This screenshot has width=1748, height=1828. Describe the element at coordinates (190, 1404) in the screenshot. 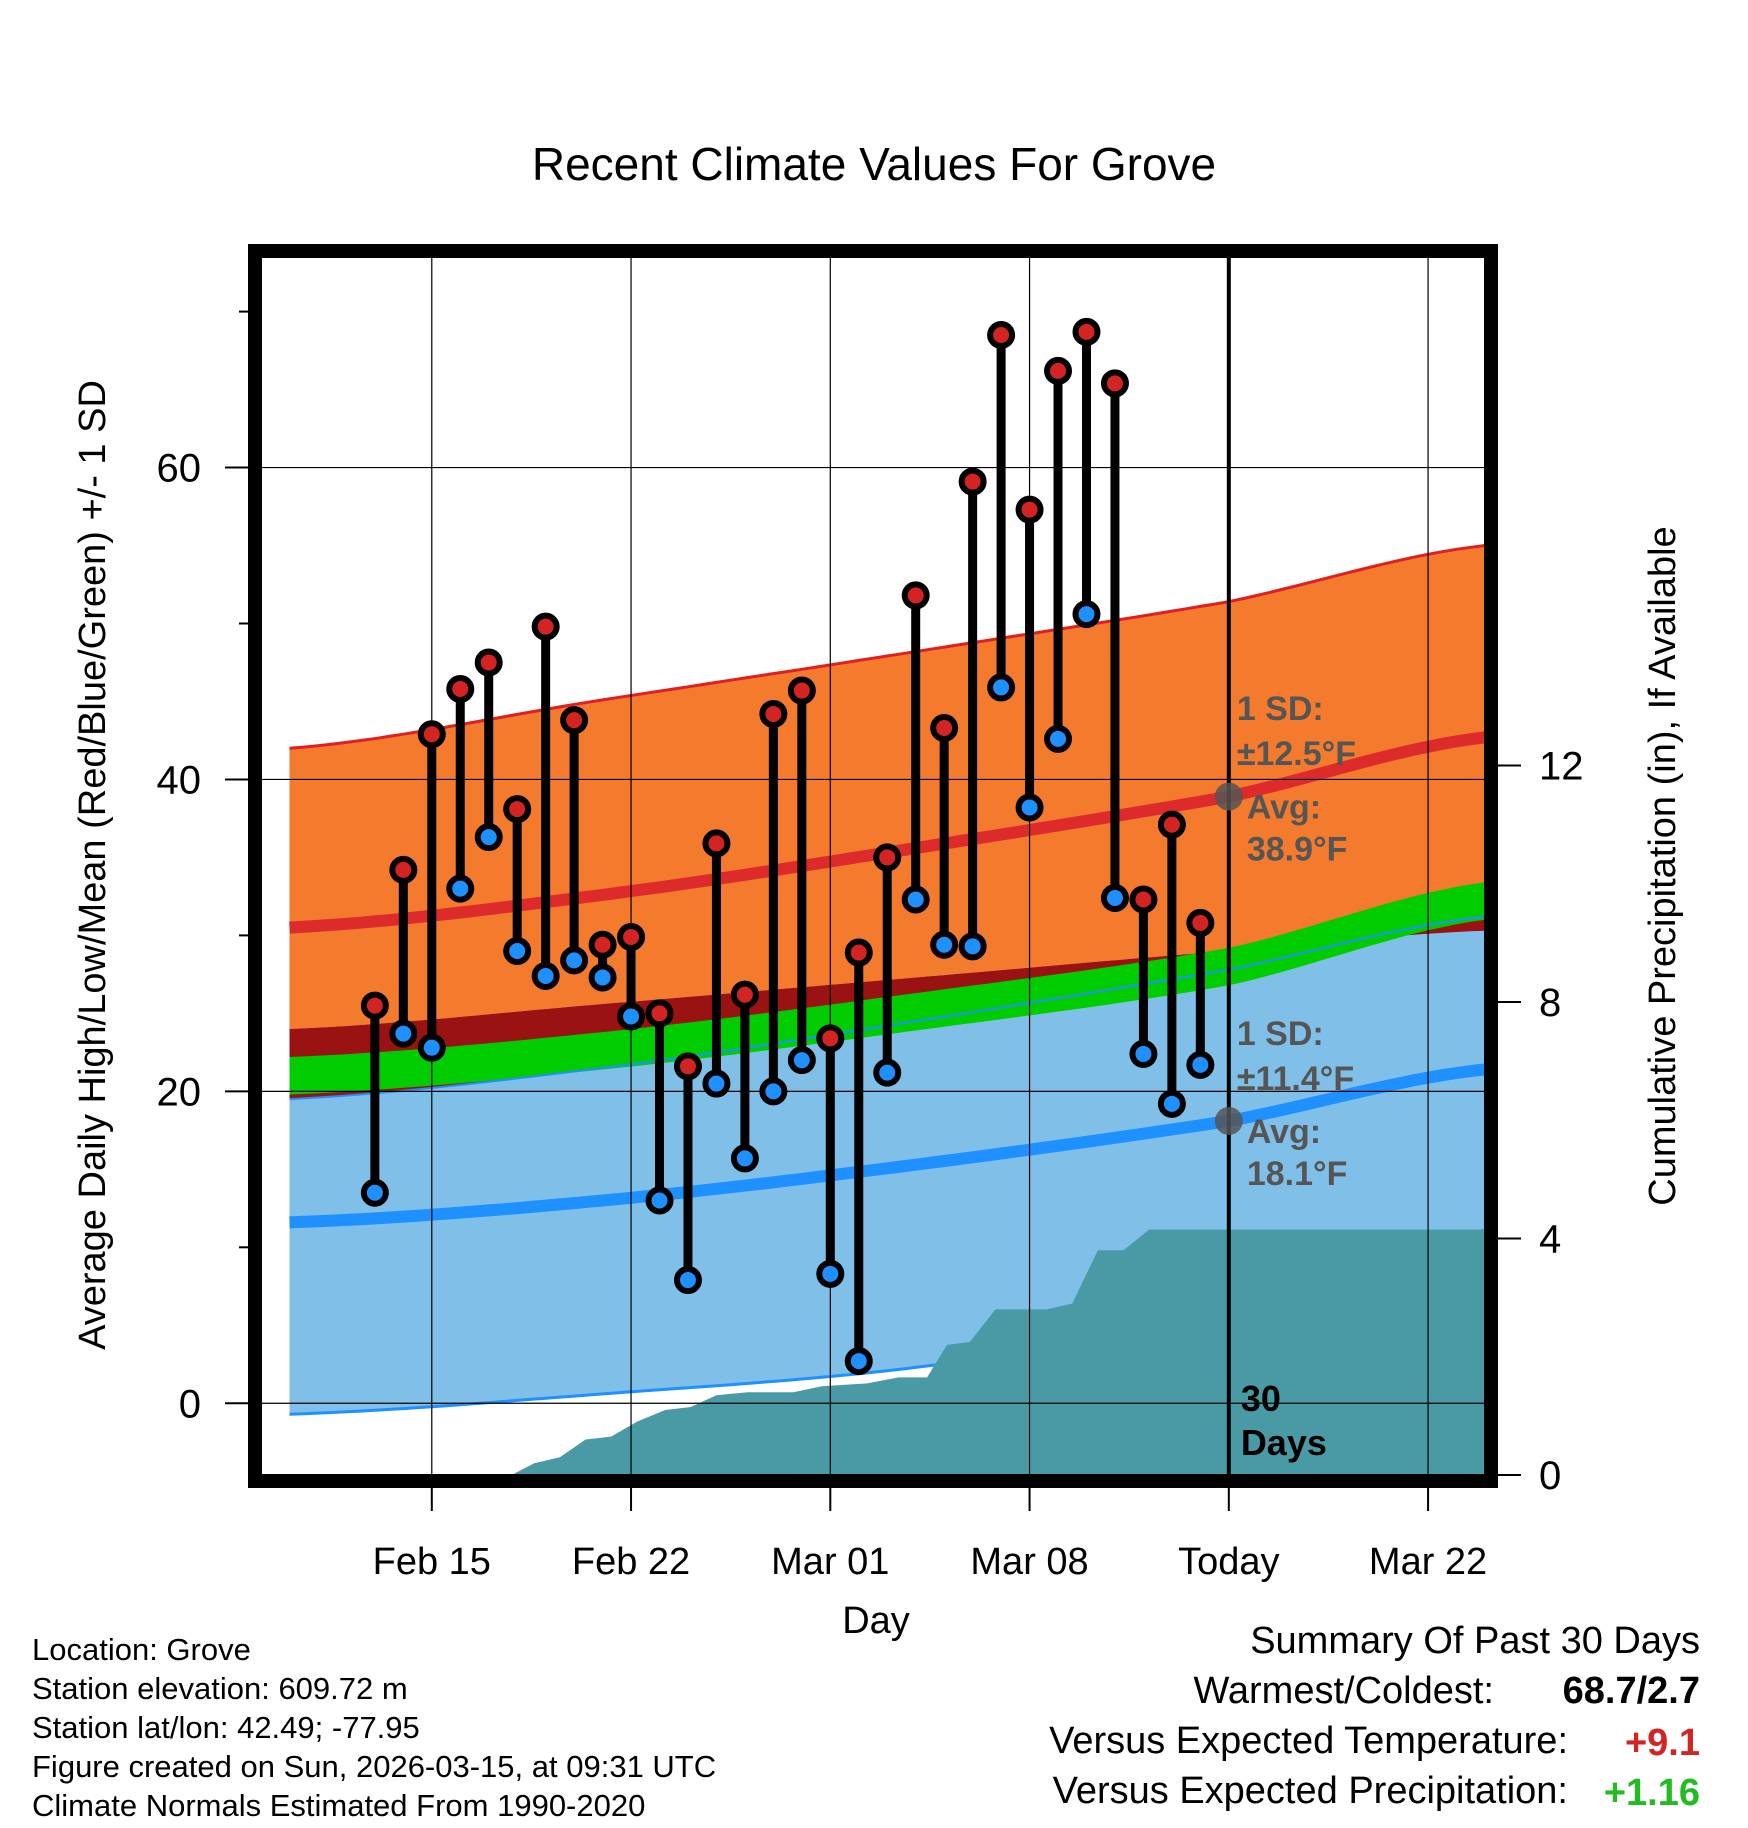

I see `y-tick-label: 0` at that location.